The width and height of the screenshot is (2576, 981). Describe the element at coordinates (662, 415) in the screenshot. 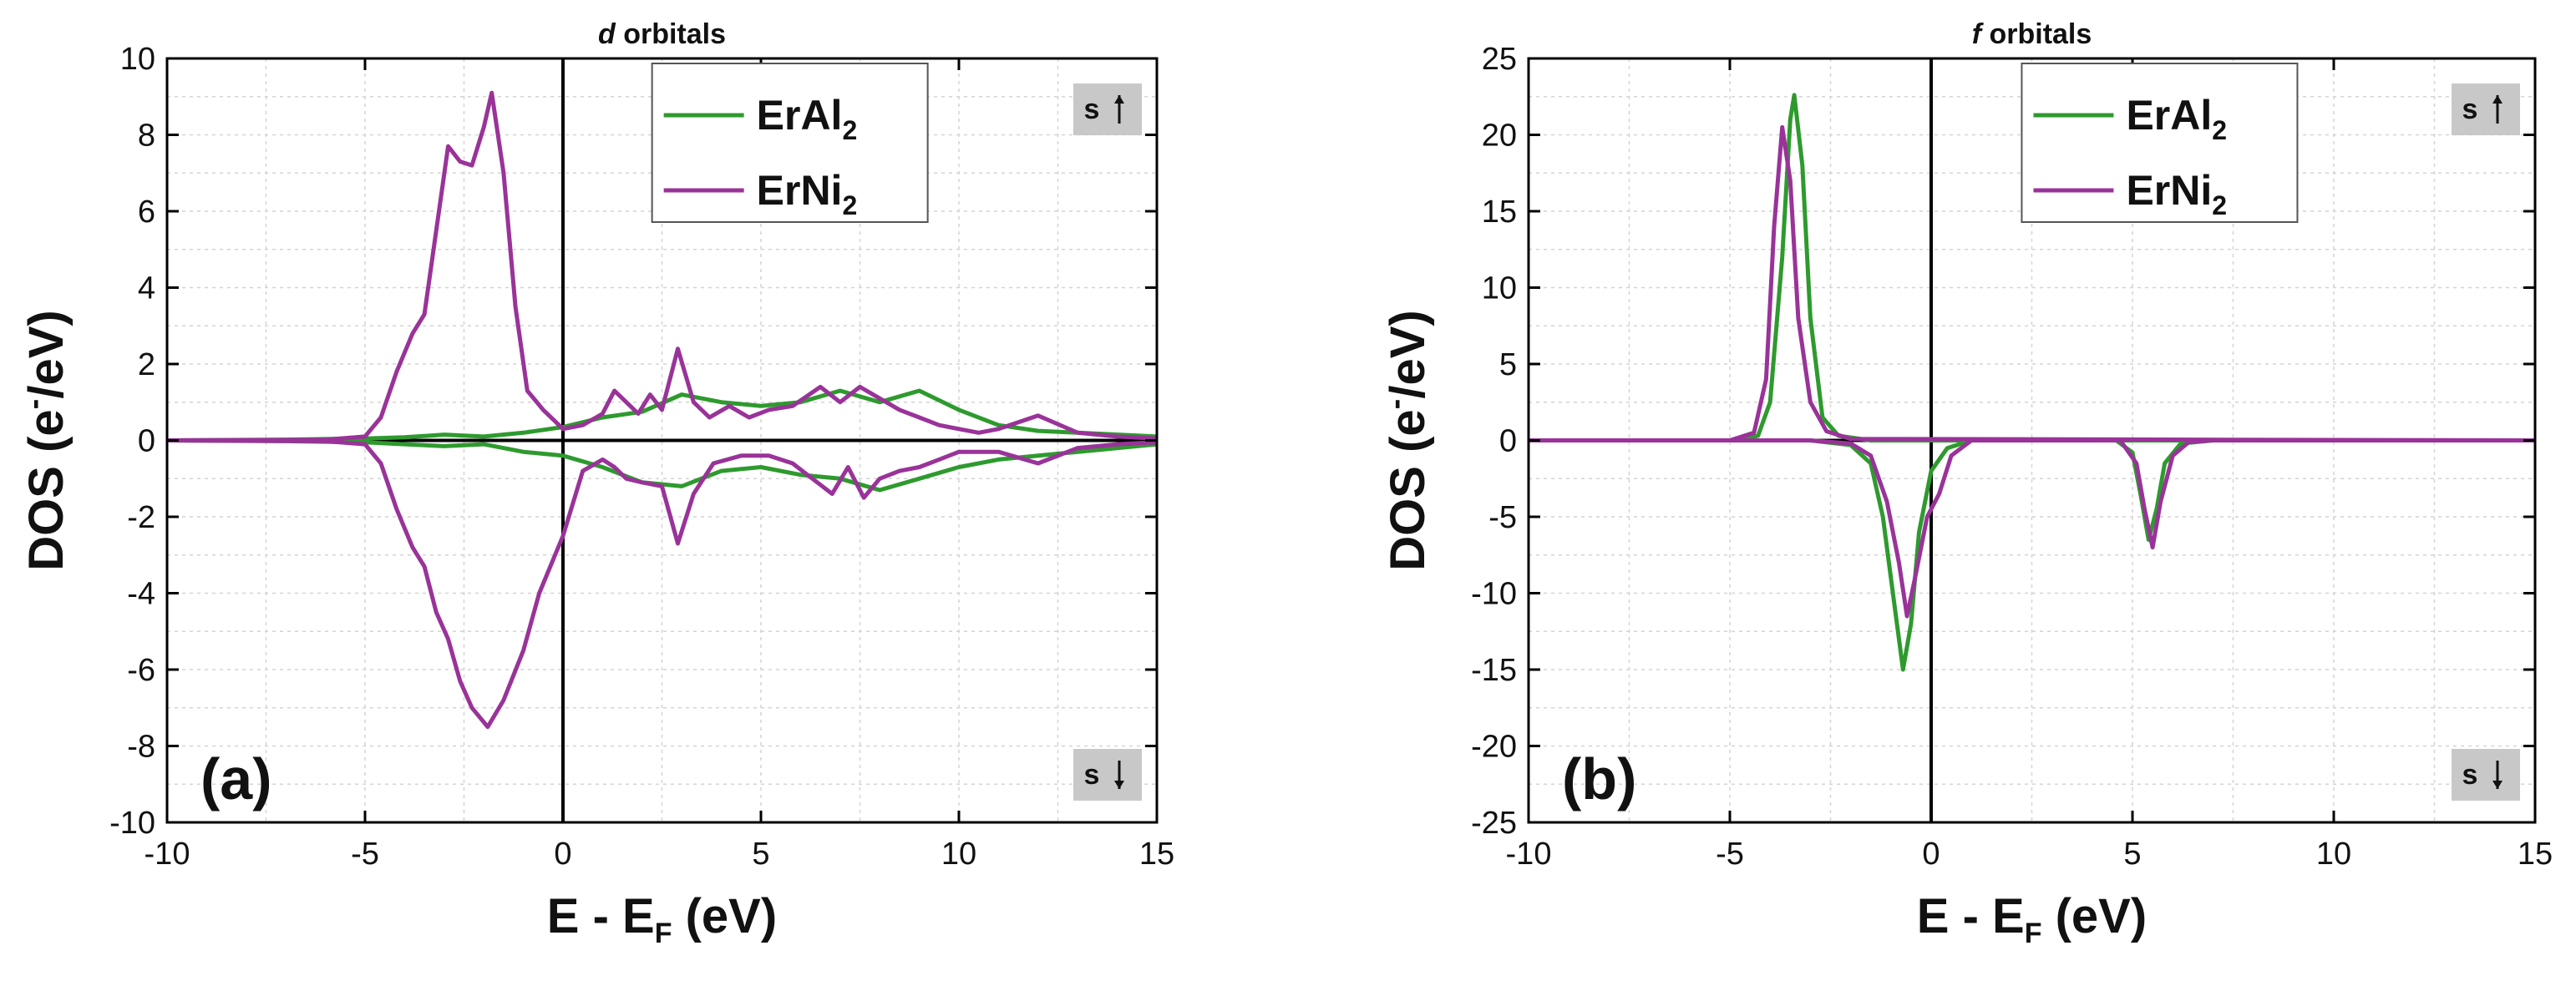

I see `series-eral-spin-up-line` at that location.